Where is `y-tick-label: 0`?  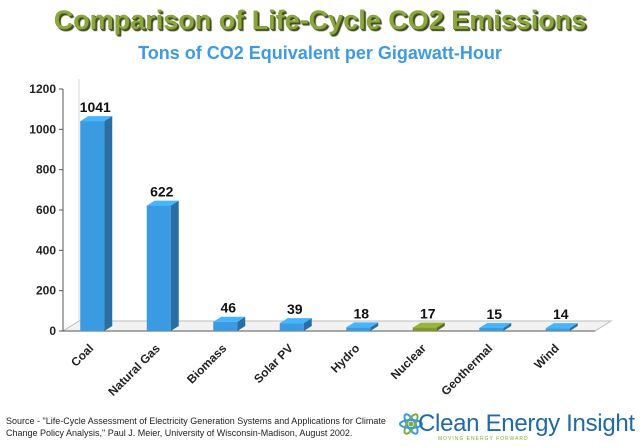
y-tick-label: 0 is located at coordinates (52, 331).